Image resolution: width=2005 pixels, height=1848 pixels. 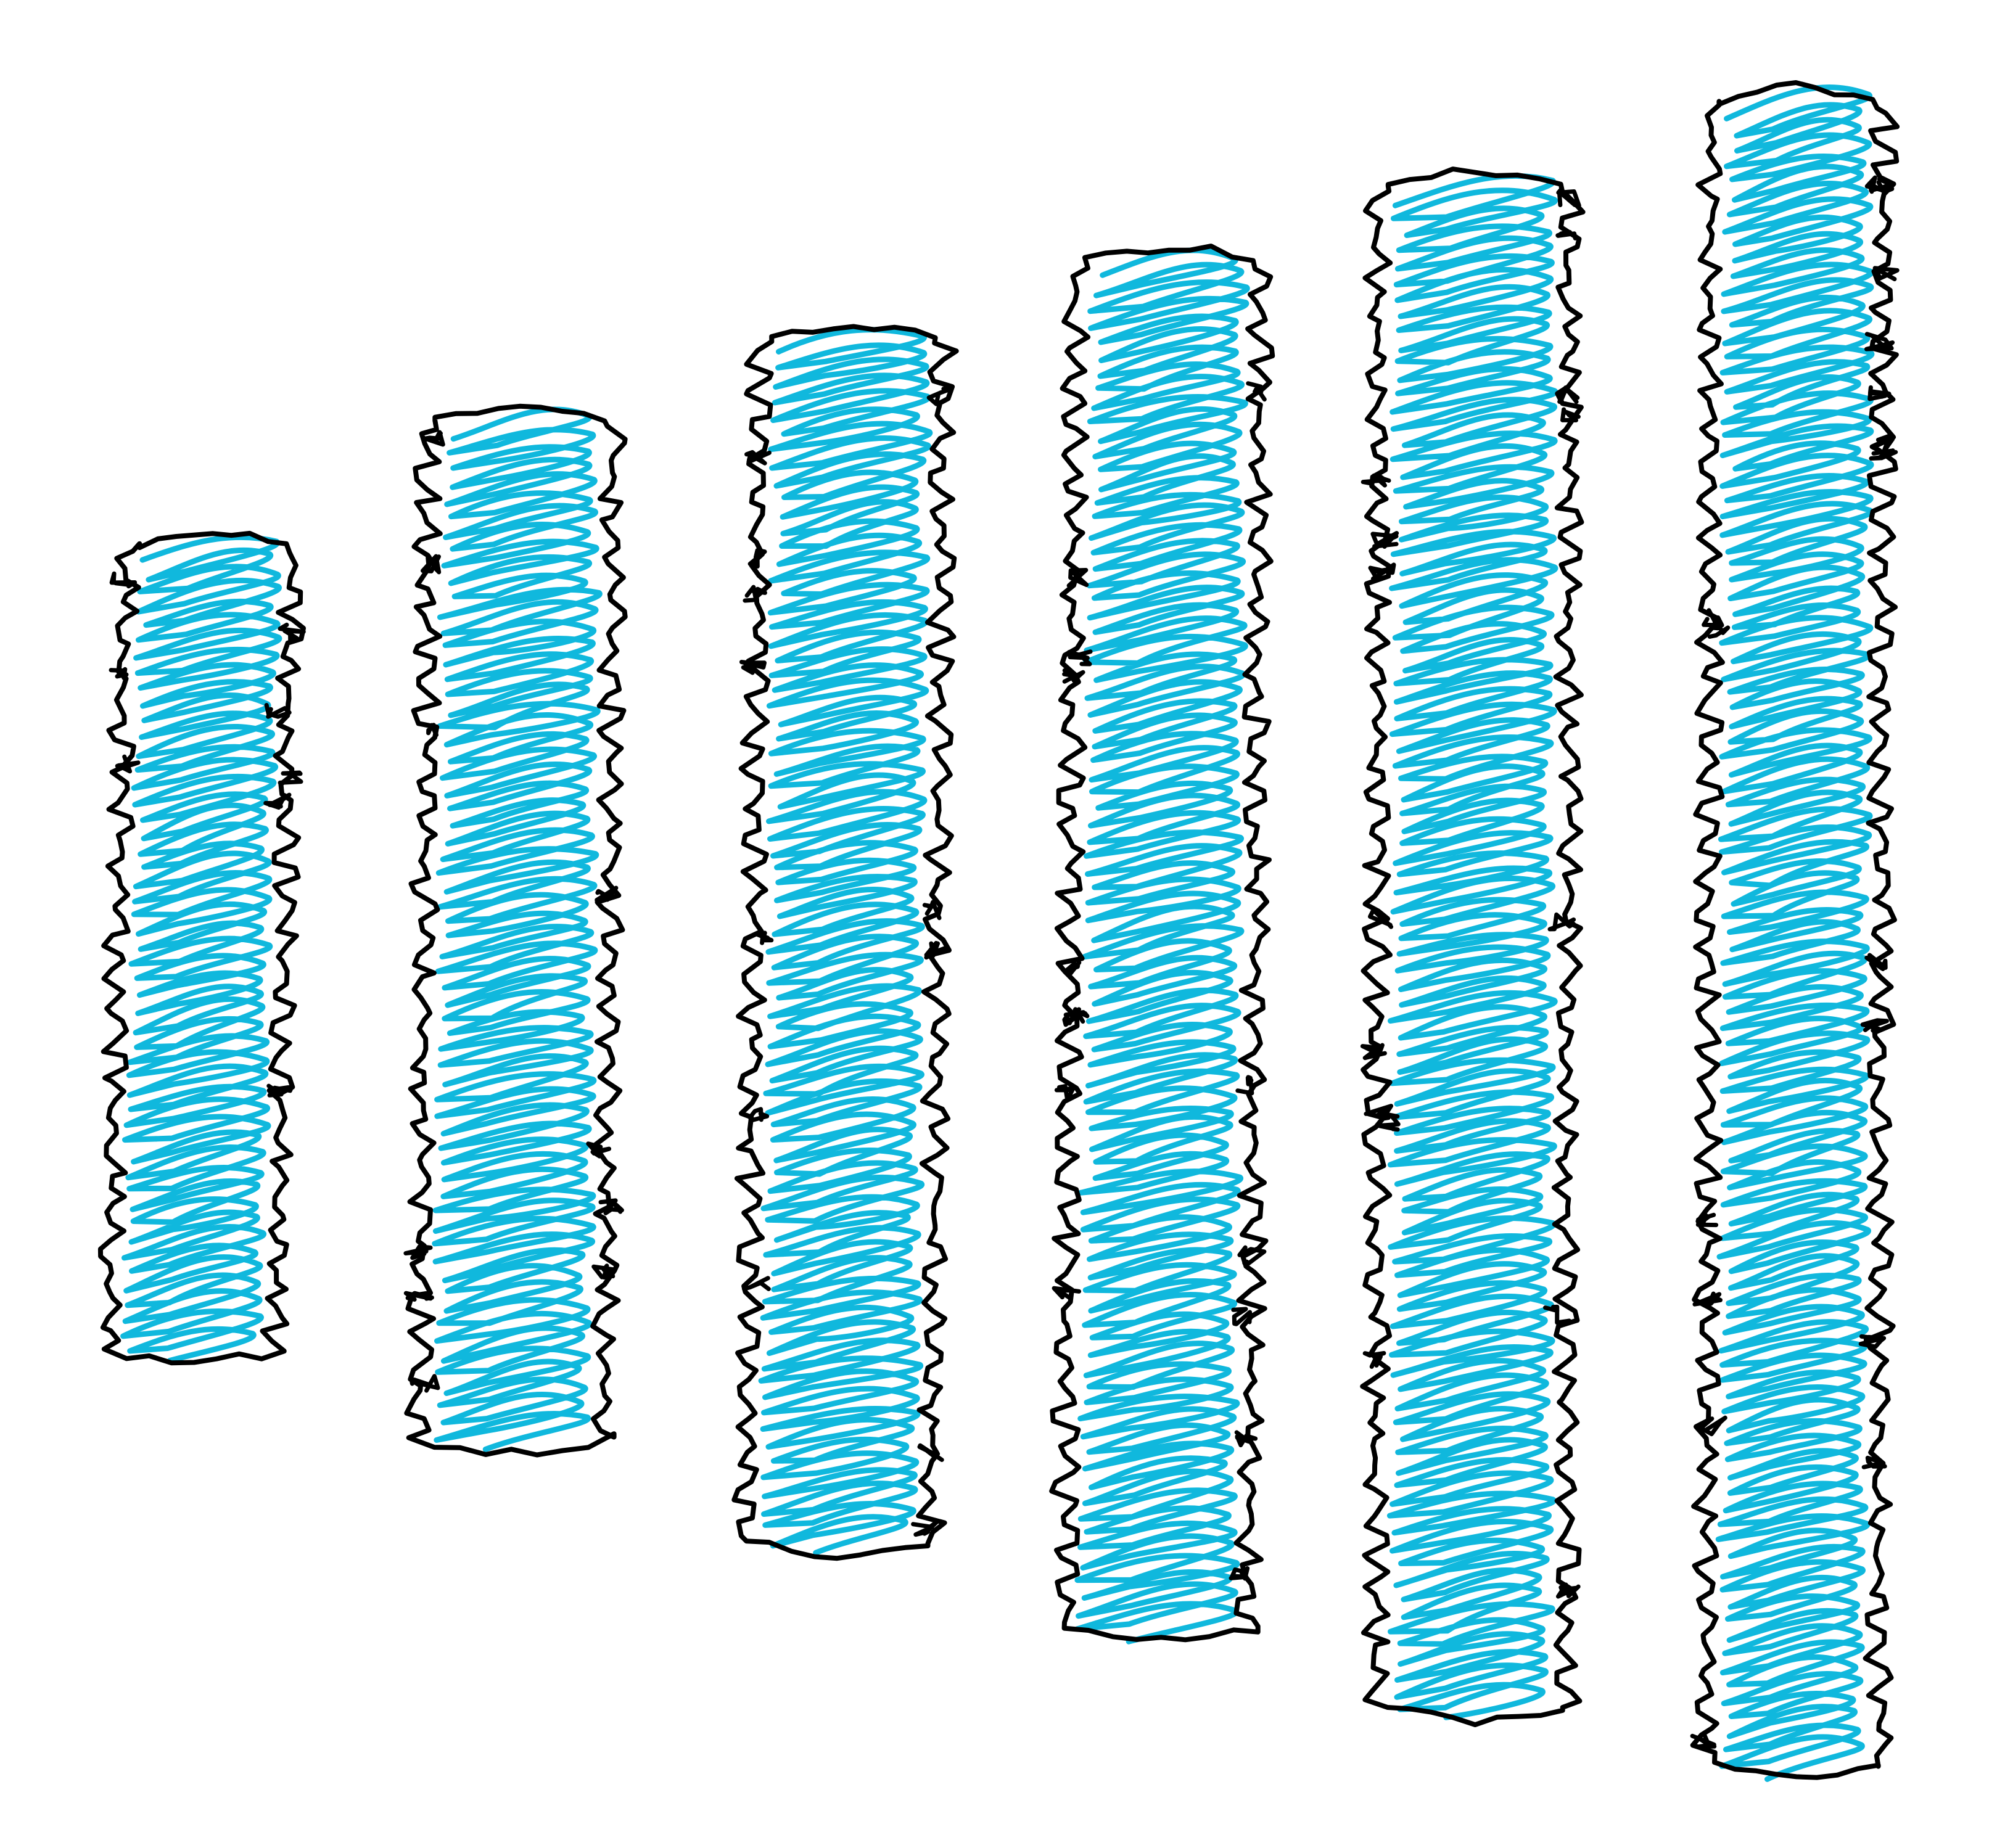 I want to click on strand-6-coil, so click(x=1795, y=933).